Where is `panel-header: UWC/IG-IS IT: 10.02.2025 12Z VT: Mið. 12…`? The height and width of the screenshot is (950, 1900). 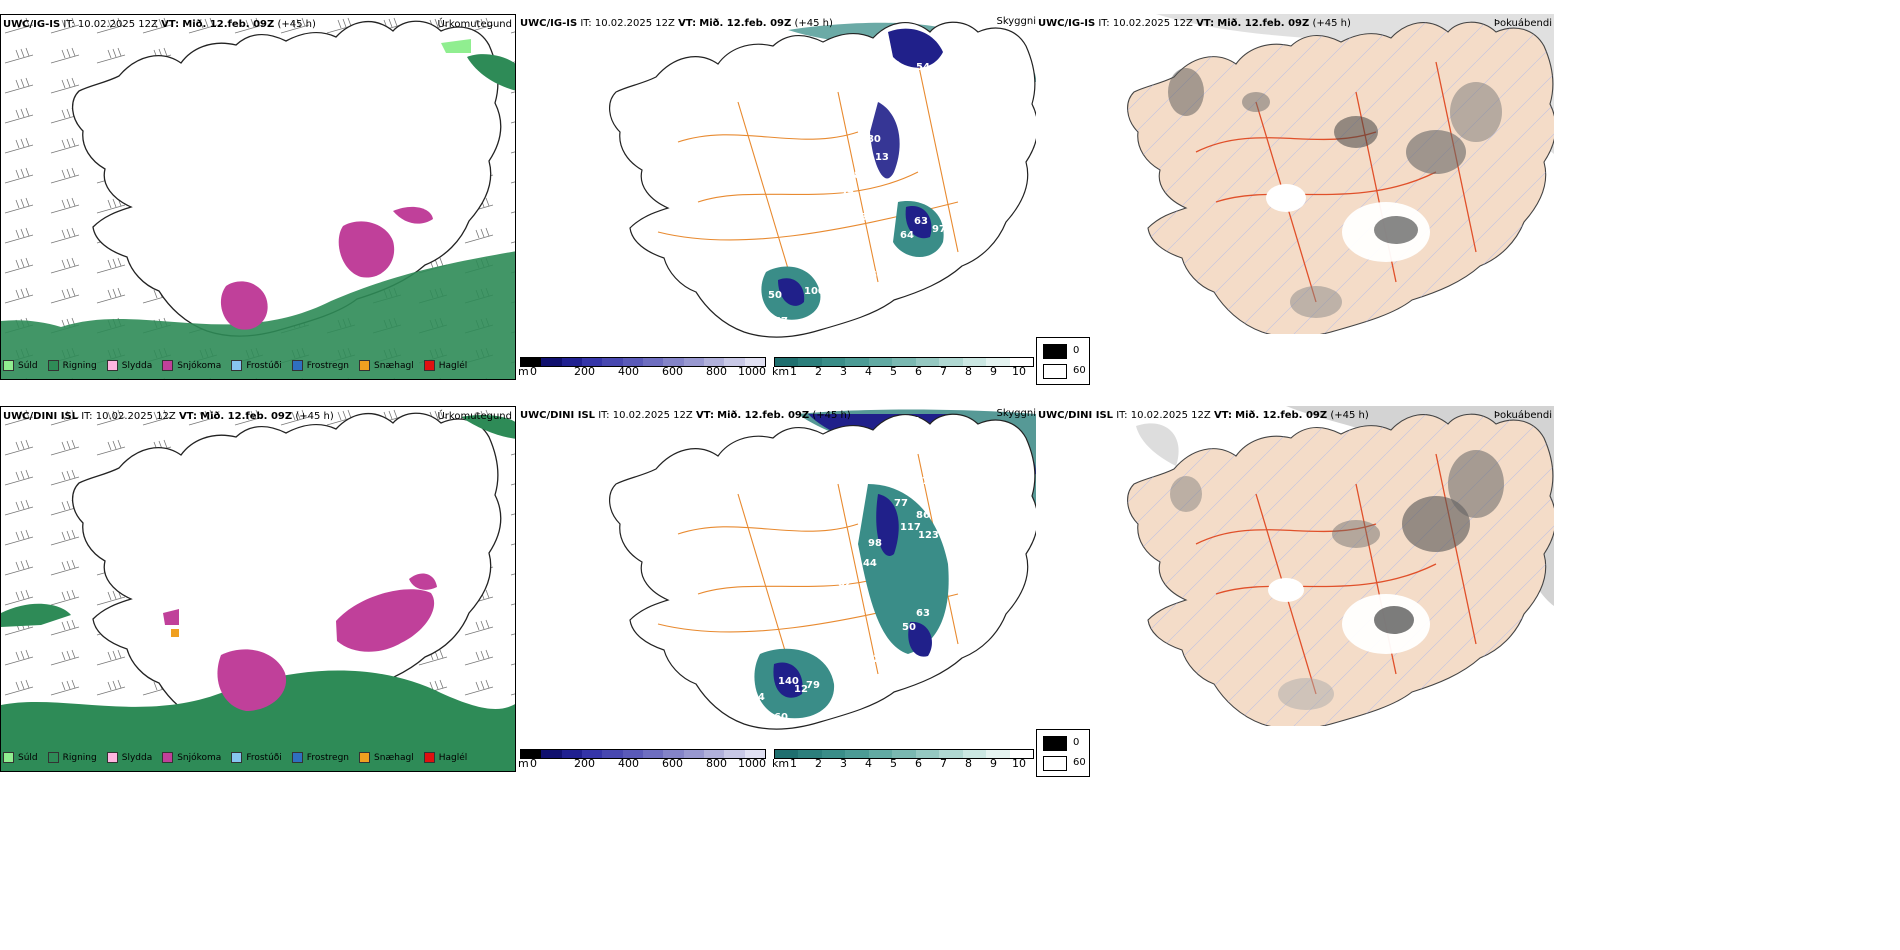
panel-header: UWC/IG-IS IT: 10.02.2025 12Z VT: Mið. 12… is located at coordinates (1194, 23).